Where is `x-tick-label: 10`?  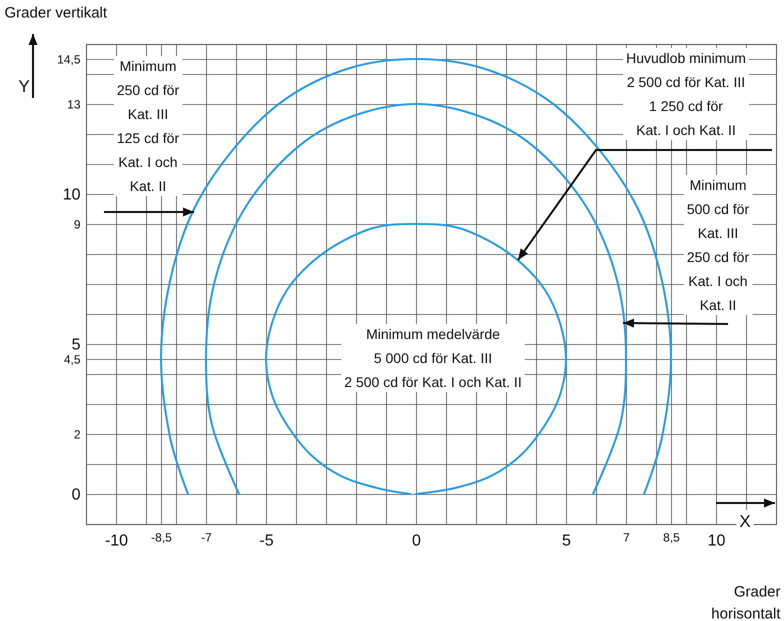 x-tick-label: 10 is located at coordinates (717, 541).